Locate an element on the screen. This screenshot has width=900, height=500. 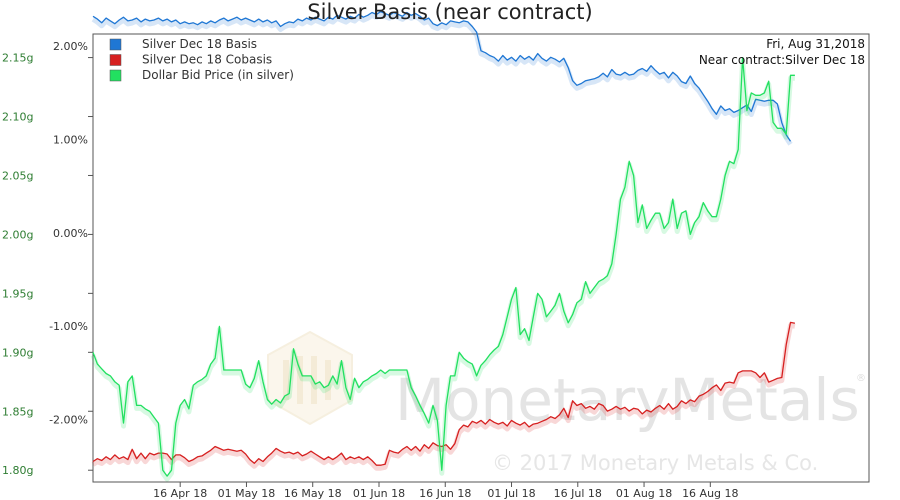
right-axis-tick-label: 1.00% is located at coordinates (70, 139).